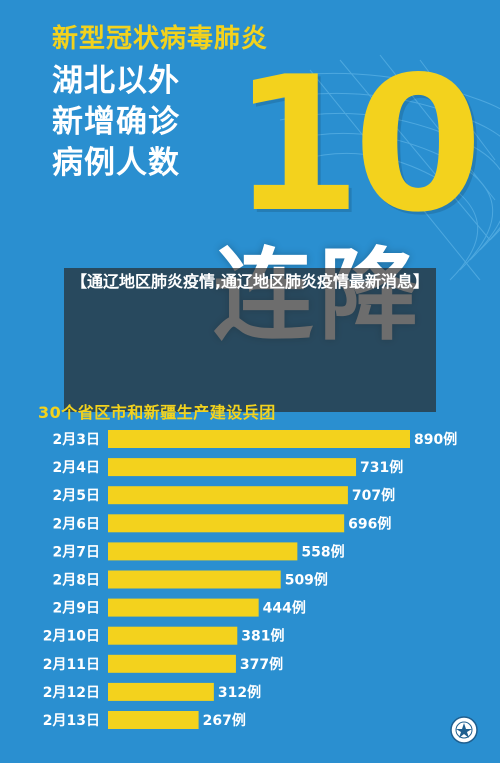 The width and height of the screenshot is (500, 763). What do you see at coordinates (250, 340) in the screenshot?
I see `banner-overlay` at bounding box center [250, 340].